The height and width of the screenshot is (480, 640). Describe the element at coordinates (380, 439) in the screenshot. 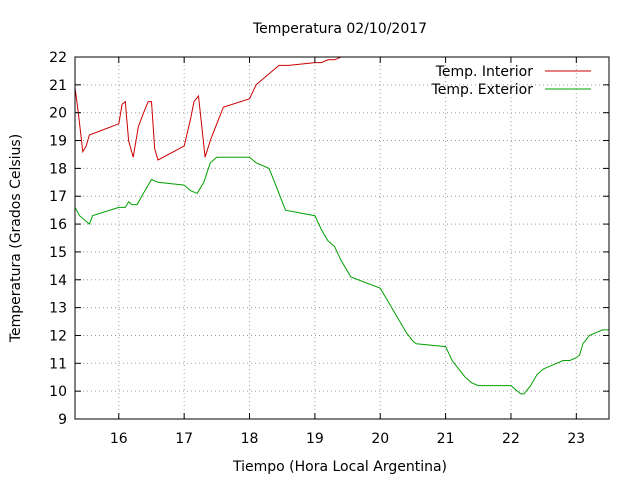

I see `x-tick-label: 20` at that location.